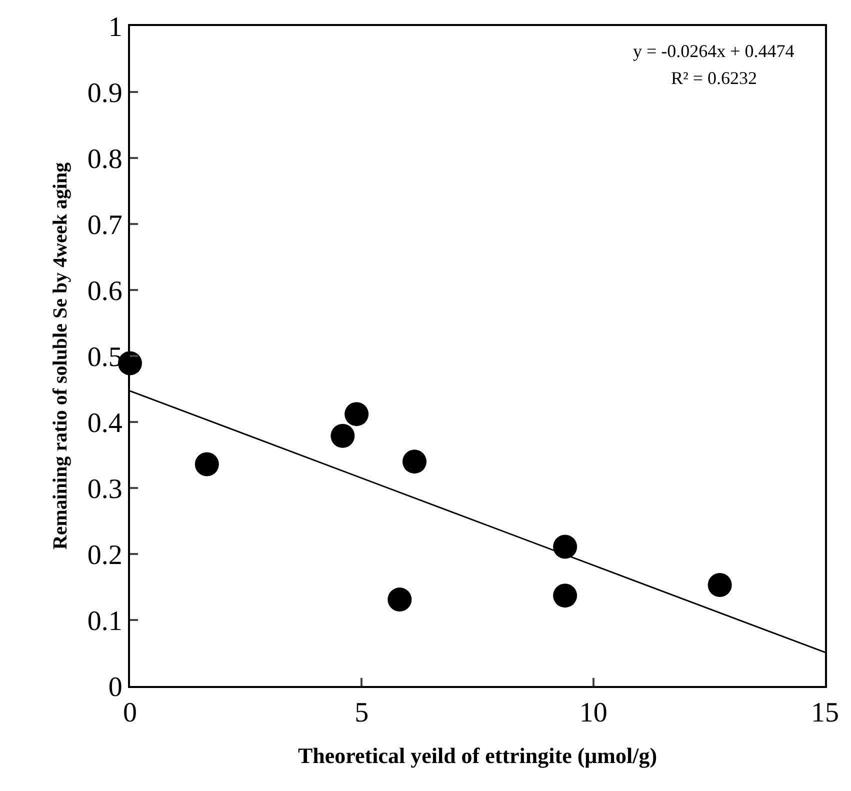 This screenshot has height=791, width=851. What do you see at coordinates (478, 755) in the screenshot?
I see `x-axis-title: Theoretical yeild of ettringite (μmol/g)` at bounding box center [478, 755].